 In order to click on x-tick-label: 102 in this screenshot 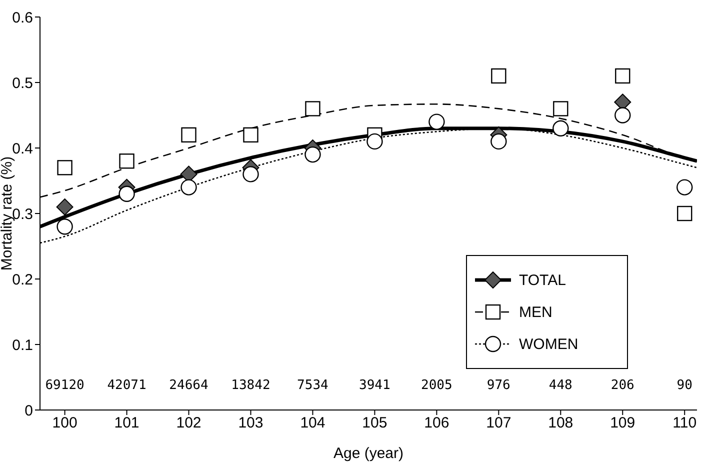, I will do `click(189, 423)`.